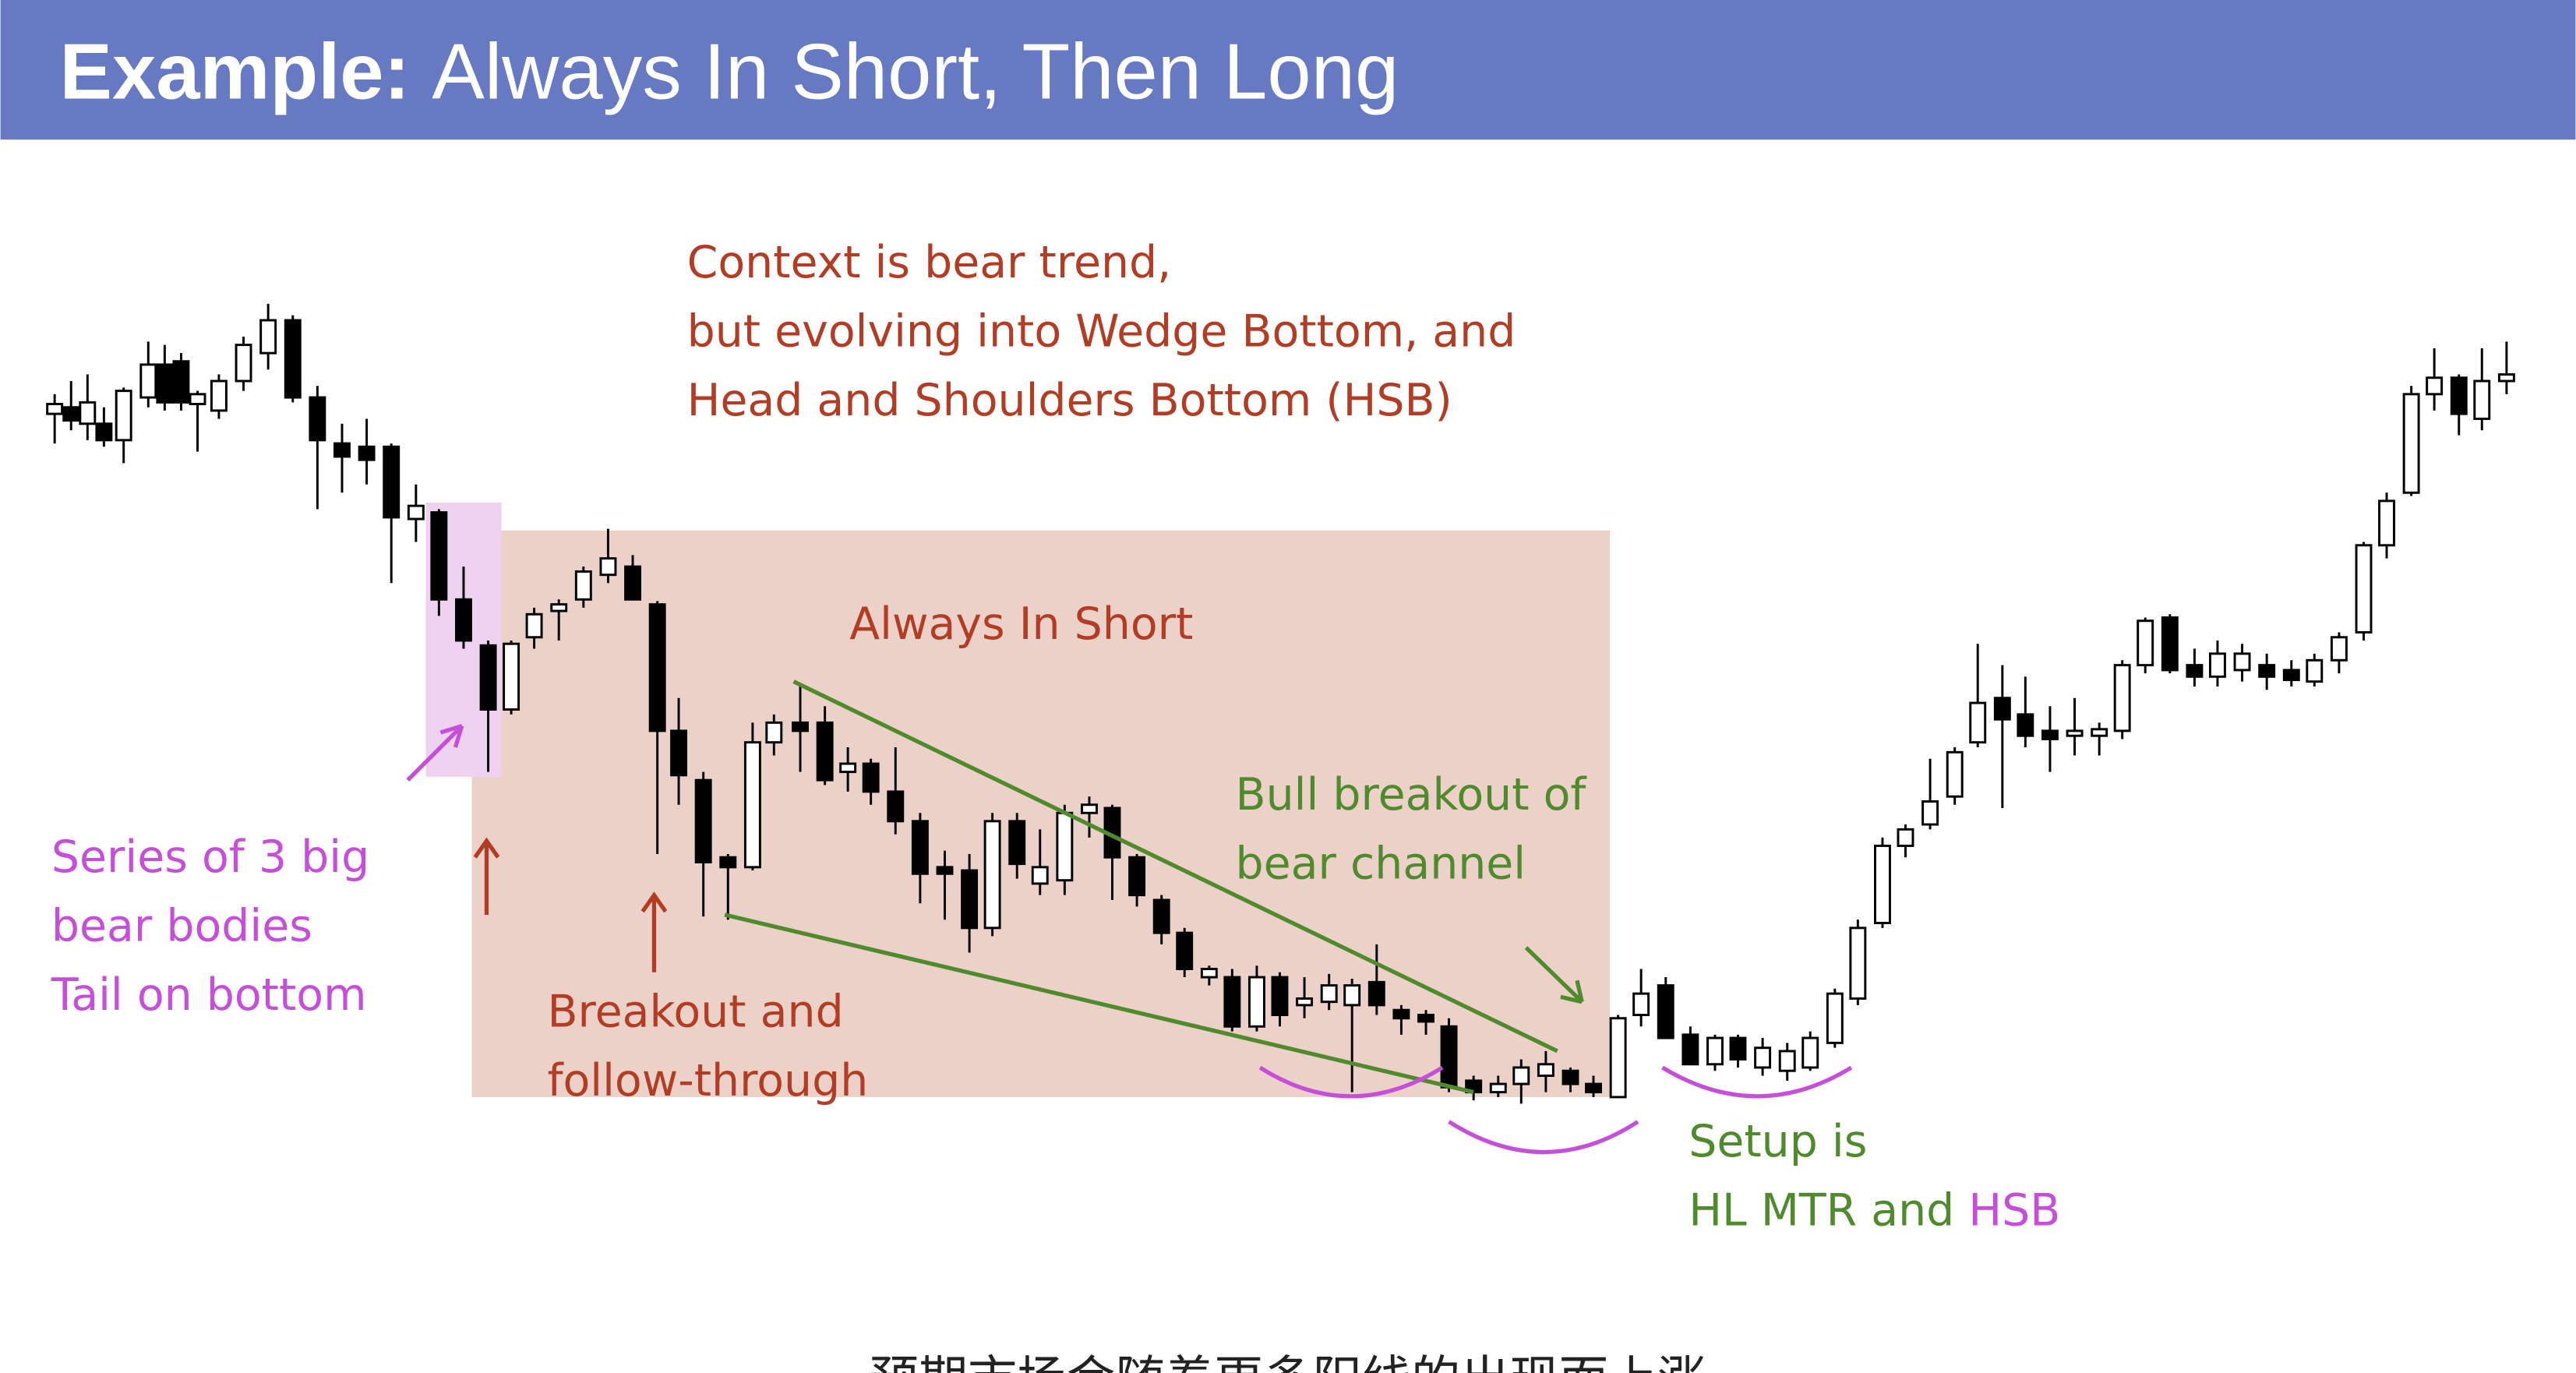  I want to click on breakout-label: Breakout and, so click(695, 1011).